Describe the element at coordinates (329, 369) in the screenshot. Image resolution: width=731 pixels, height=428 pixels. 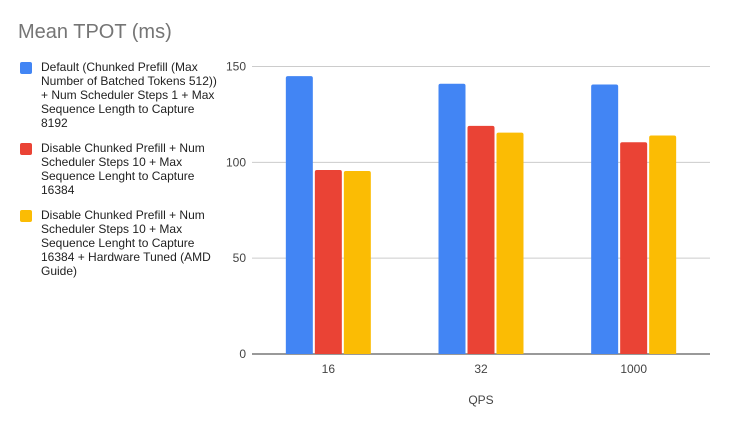
I see `x-tick-label: 16` at that location.